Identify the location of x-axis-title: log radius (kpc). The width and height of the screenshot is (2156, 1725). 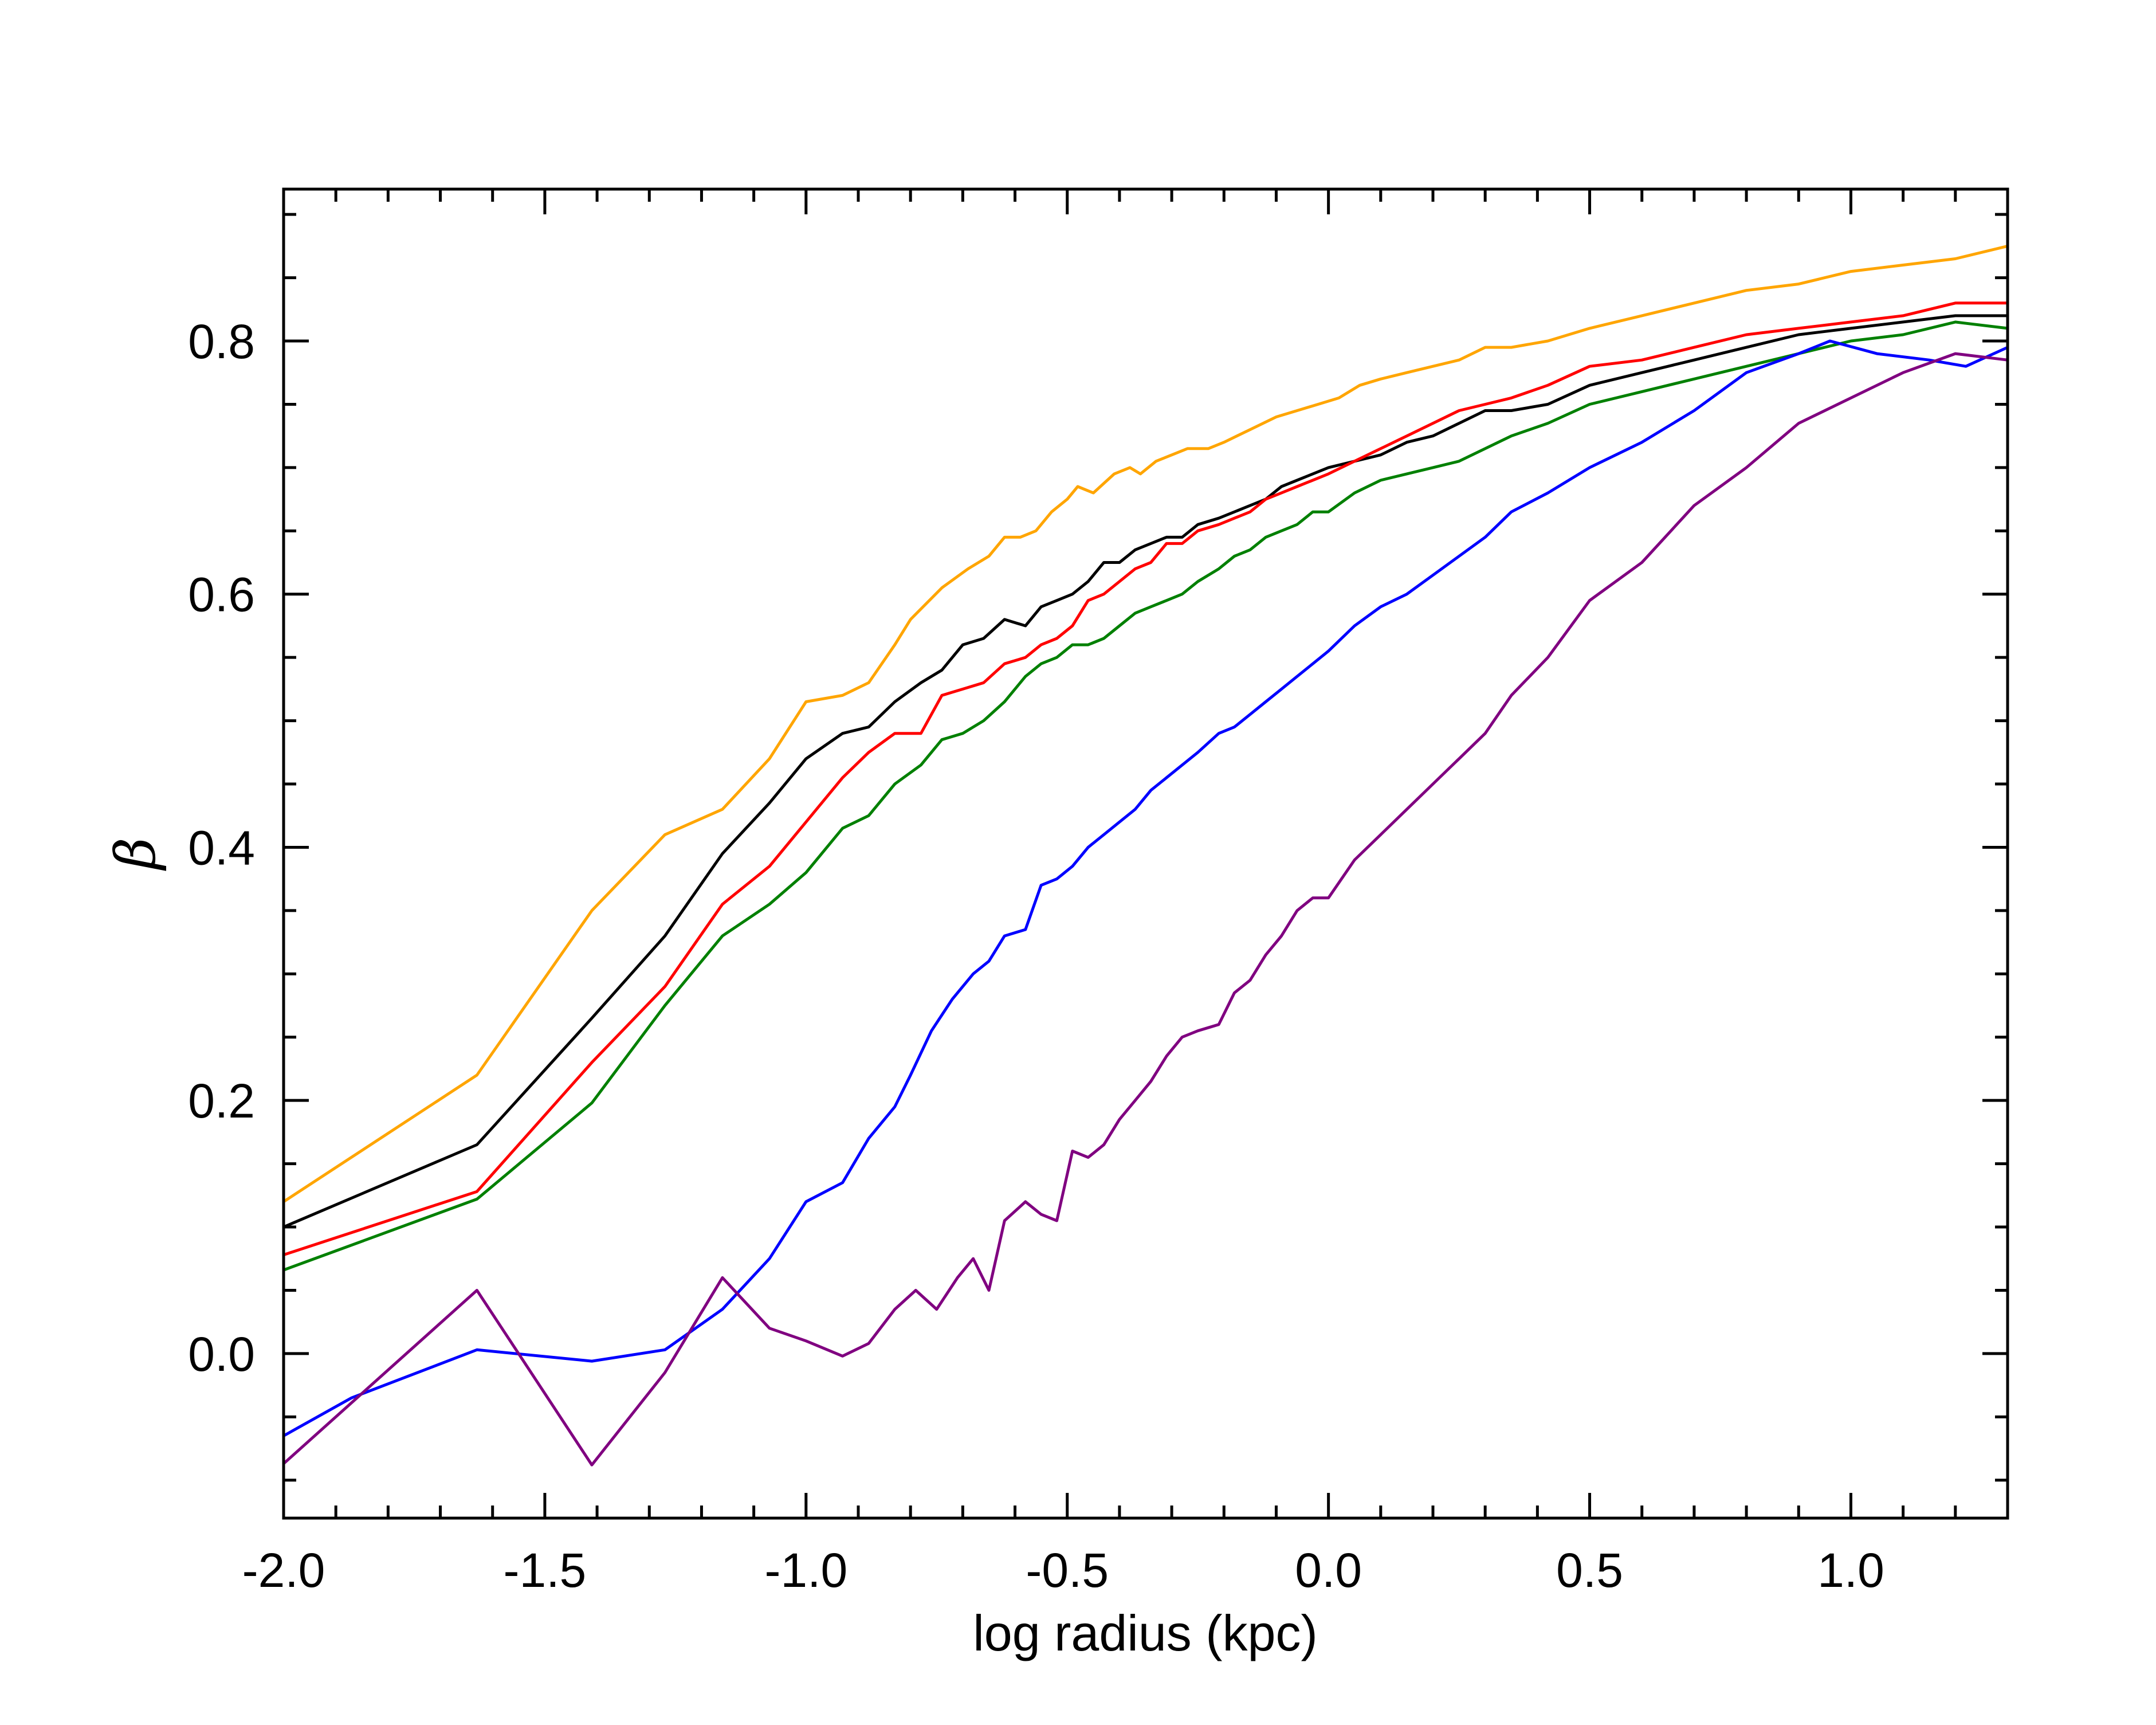
(1145, 1633).